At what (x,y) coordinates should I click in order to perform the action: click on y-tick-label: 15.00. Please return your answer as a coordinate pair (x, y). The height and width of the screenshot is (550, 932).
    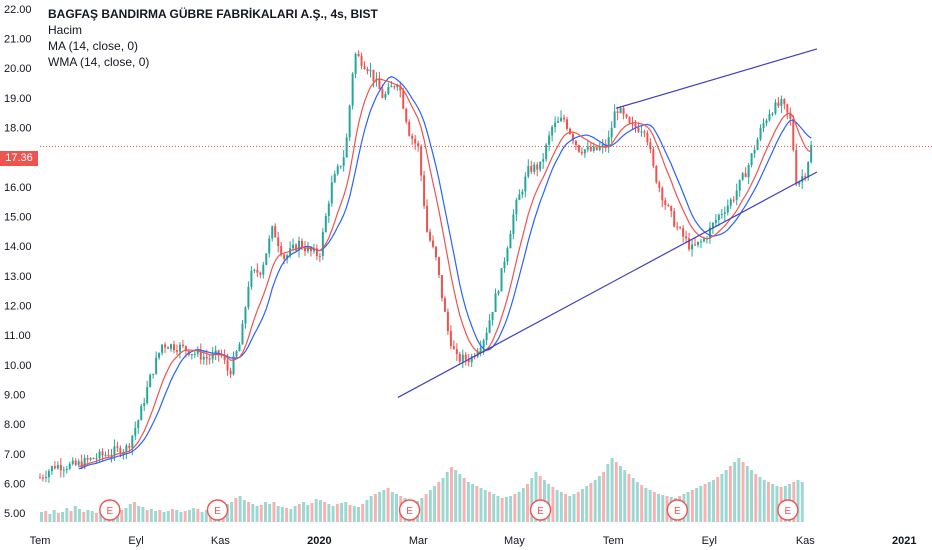
    Looking at the image, I should click on (18, 218).